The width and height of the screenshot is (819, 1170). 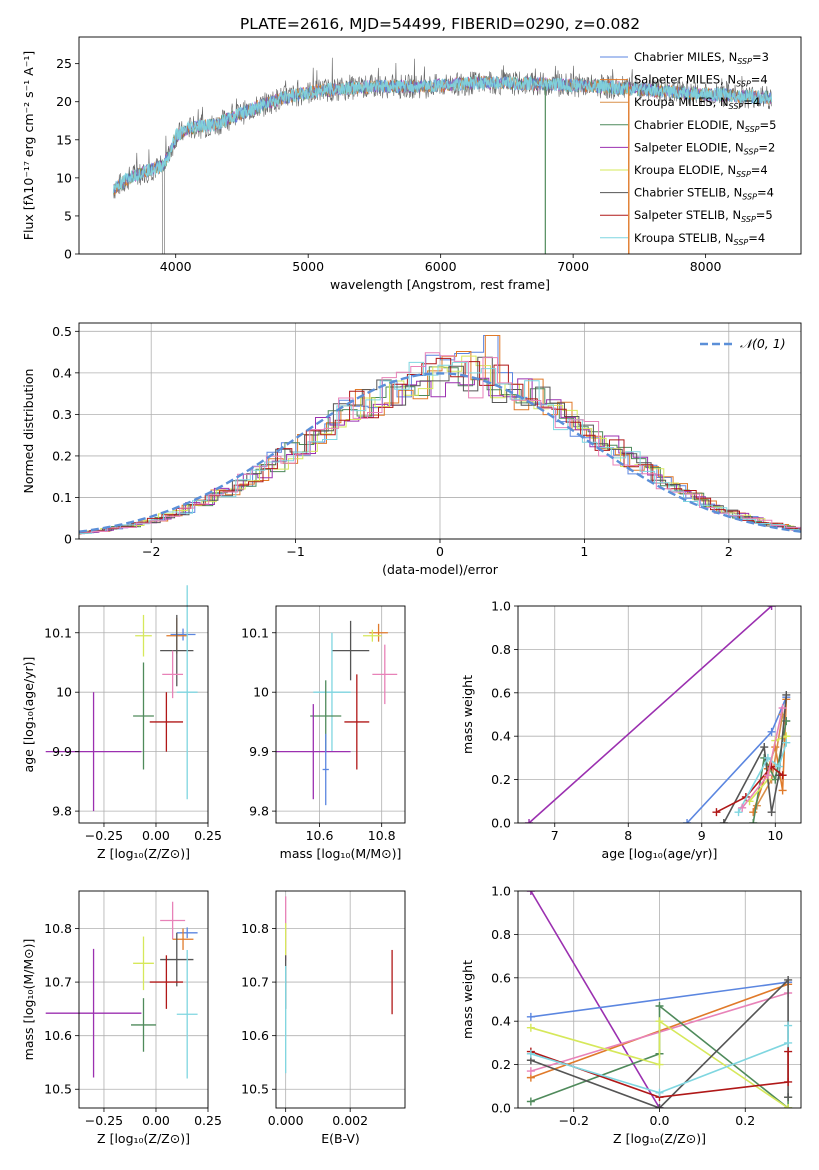 I want to click on mass_vs_ebv-panel: 0.000 0.002 10.5 10.6 10.7 10.8 E(B-V), so click(x=323, y=1018).